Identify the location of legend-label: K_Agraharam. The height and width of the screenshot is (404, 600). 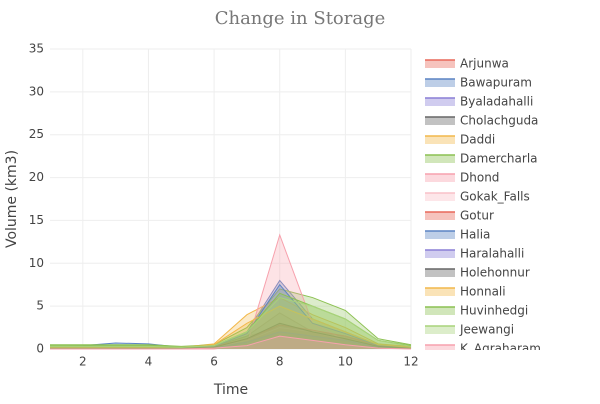
(500, 349).